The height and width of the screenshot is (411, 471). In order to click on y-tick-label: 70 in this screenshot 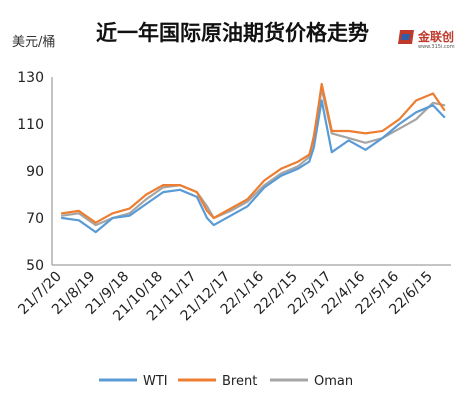, I will do `click(35, 219)`.